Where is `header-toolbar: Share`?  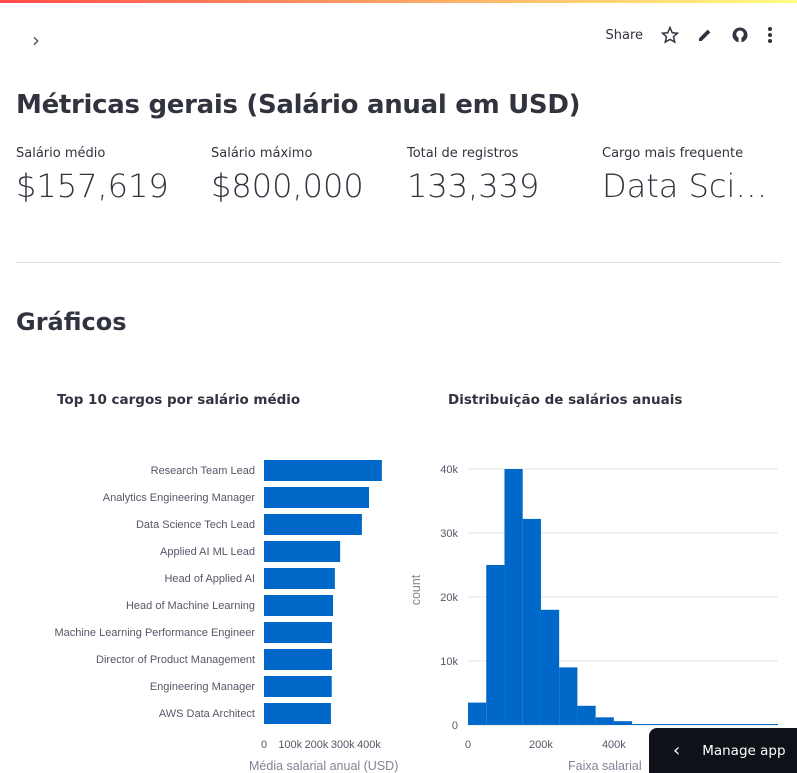 header-toolbar: Share is located at coordinates (689, 35).